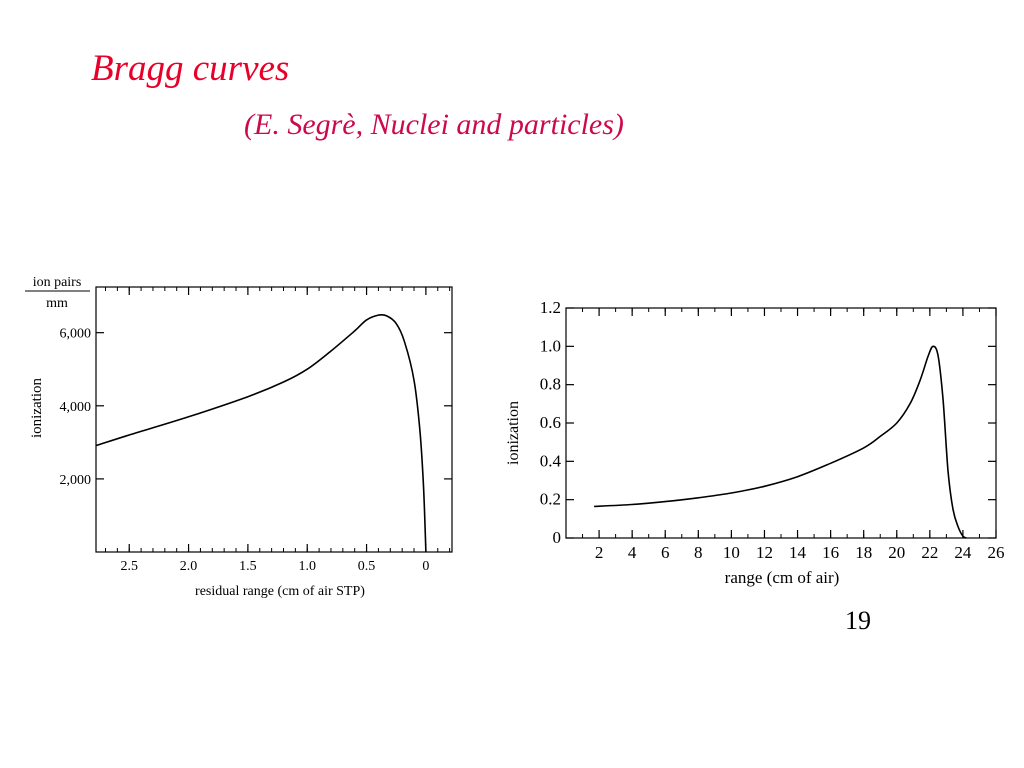 This screenshot has width=1024, height=768. Describe the element at coordinates (76, 334) in the screenshot. I see `left-y-tick-label-2: 6,000` at that location.